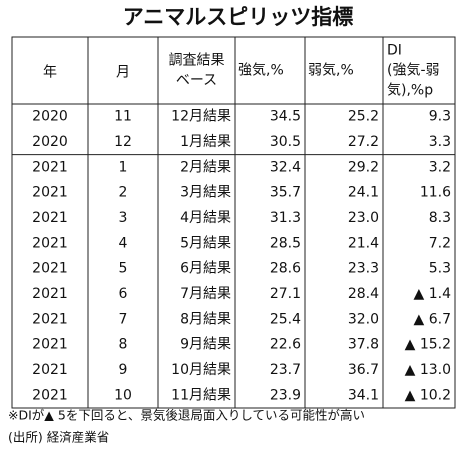  What do you see at coordinates (201, 370) in the screenshot?
I see `table-cell: 10月結果` at bounding box center [201, 370].